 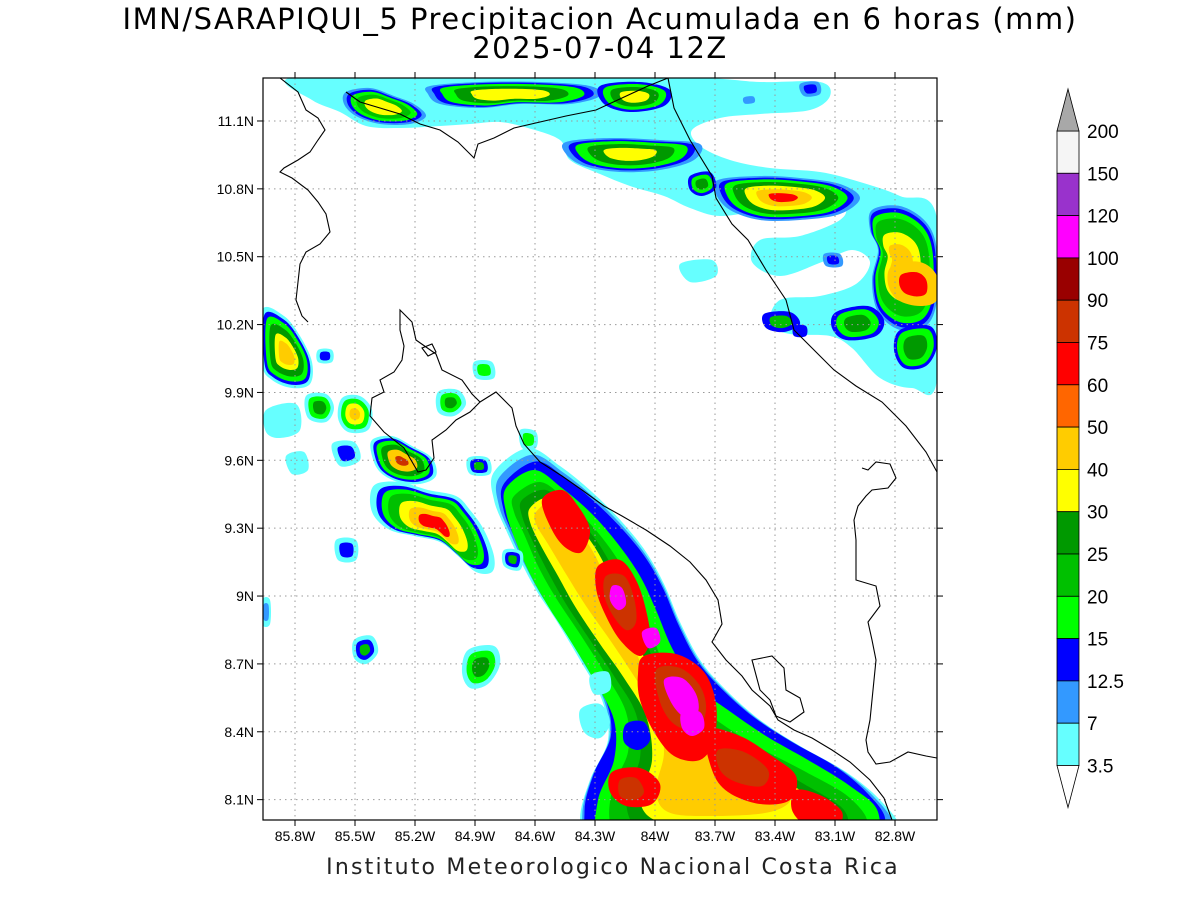 I want to click on lon-tick-label: 84W, so click(x=656, y=836).